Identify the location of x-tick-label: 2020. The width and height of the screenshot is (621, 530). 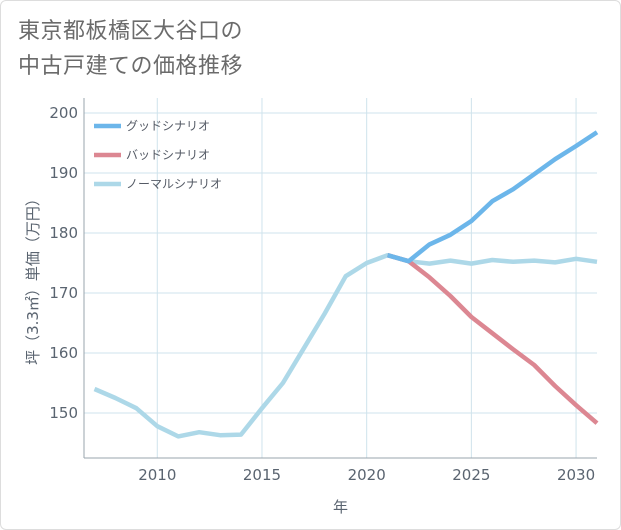
(367, 475).